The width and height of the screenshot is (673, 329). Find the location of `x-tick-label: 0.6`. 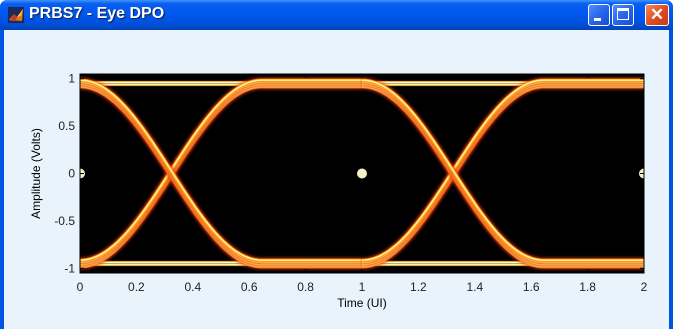

x-tick-label: 0.6 is located at coordinates (249, 287).